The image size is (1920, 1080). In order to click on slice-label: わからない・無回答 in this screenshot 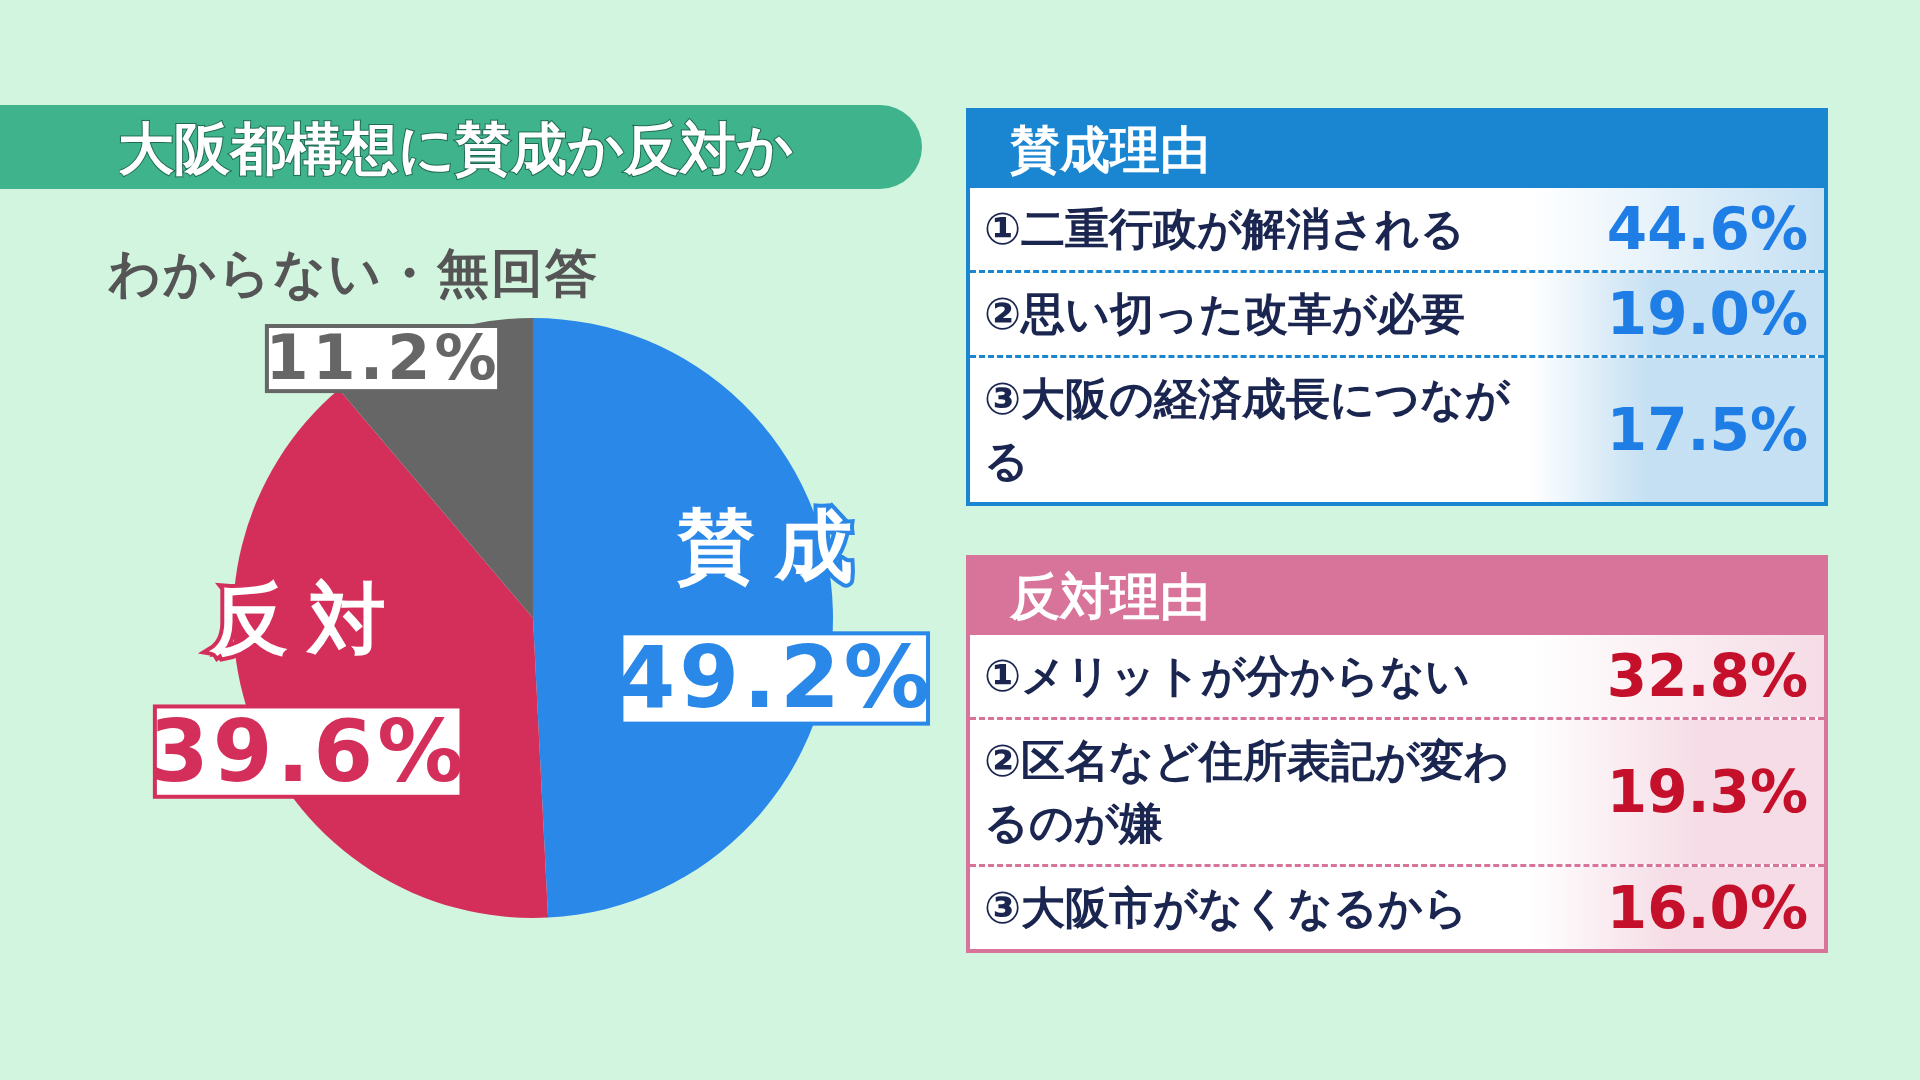, I will do `click(353, 273)`.